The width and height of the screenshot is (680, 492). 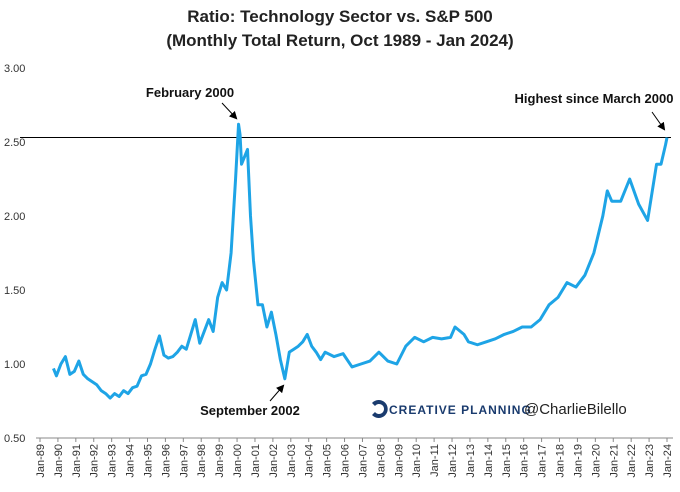 I want to click on y-tick-label: 1.50, so click(x=14, y=291).